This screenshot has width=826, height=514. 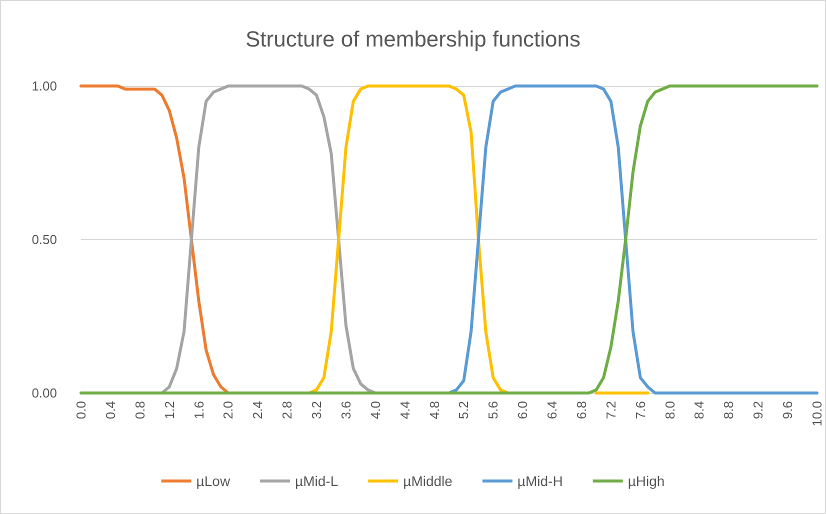 I want to click on x-tick-label: 2.8, so click(x=287, y=410).